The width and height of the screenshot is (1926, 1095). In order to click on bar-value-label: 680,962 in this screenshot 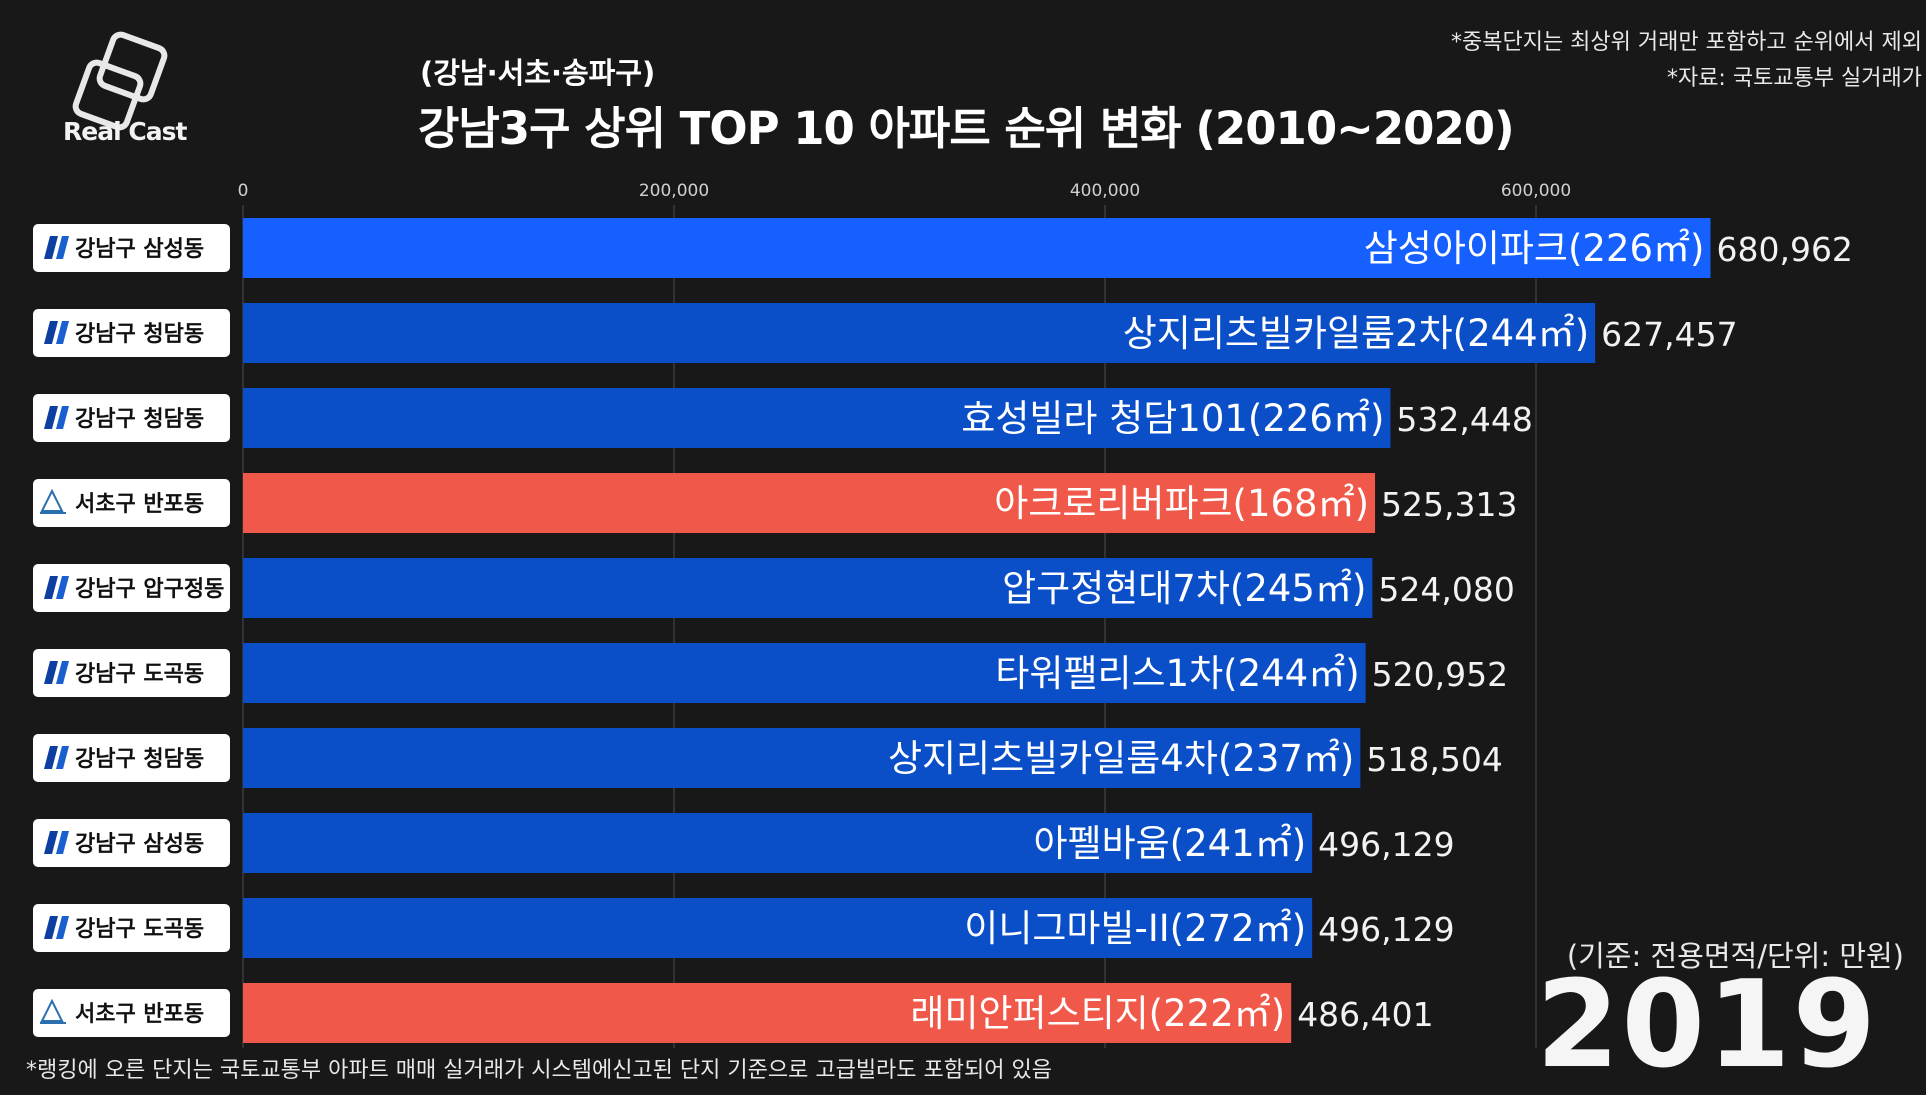, I will do `click(1784, 249)`.